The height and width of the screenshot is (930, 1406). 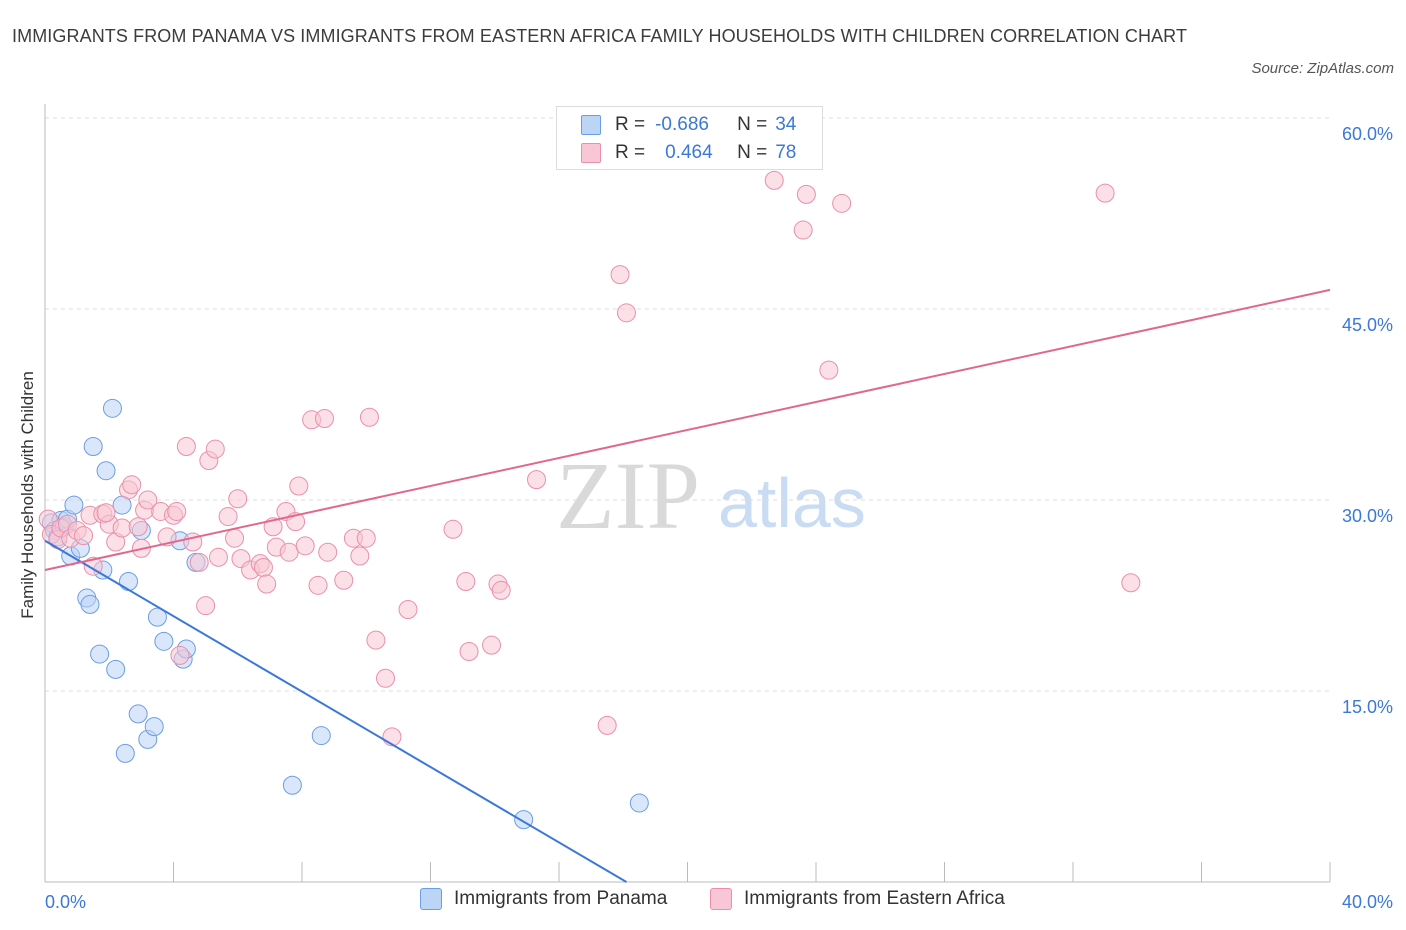 I want to click on n-value: 78, so click(x=786, y=152).